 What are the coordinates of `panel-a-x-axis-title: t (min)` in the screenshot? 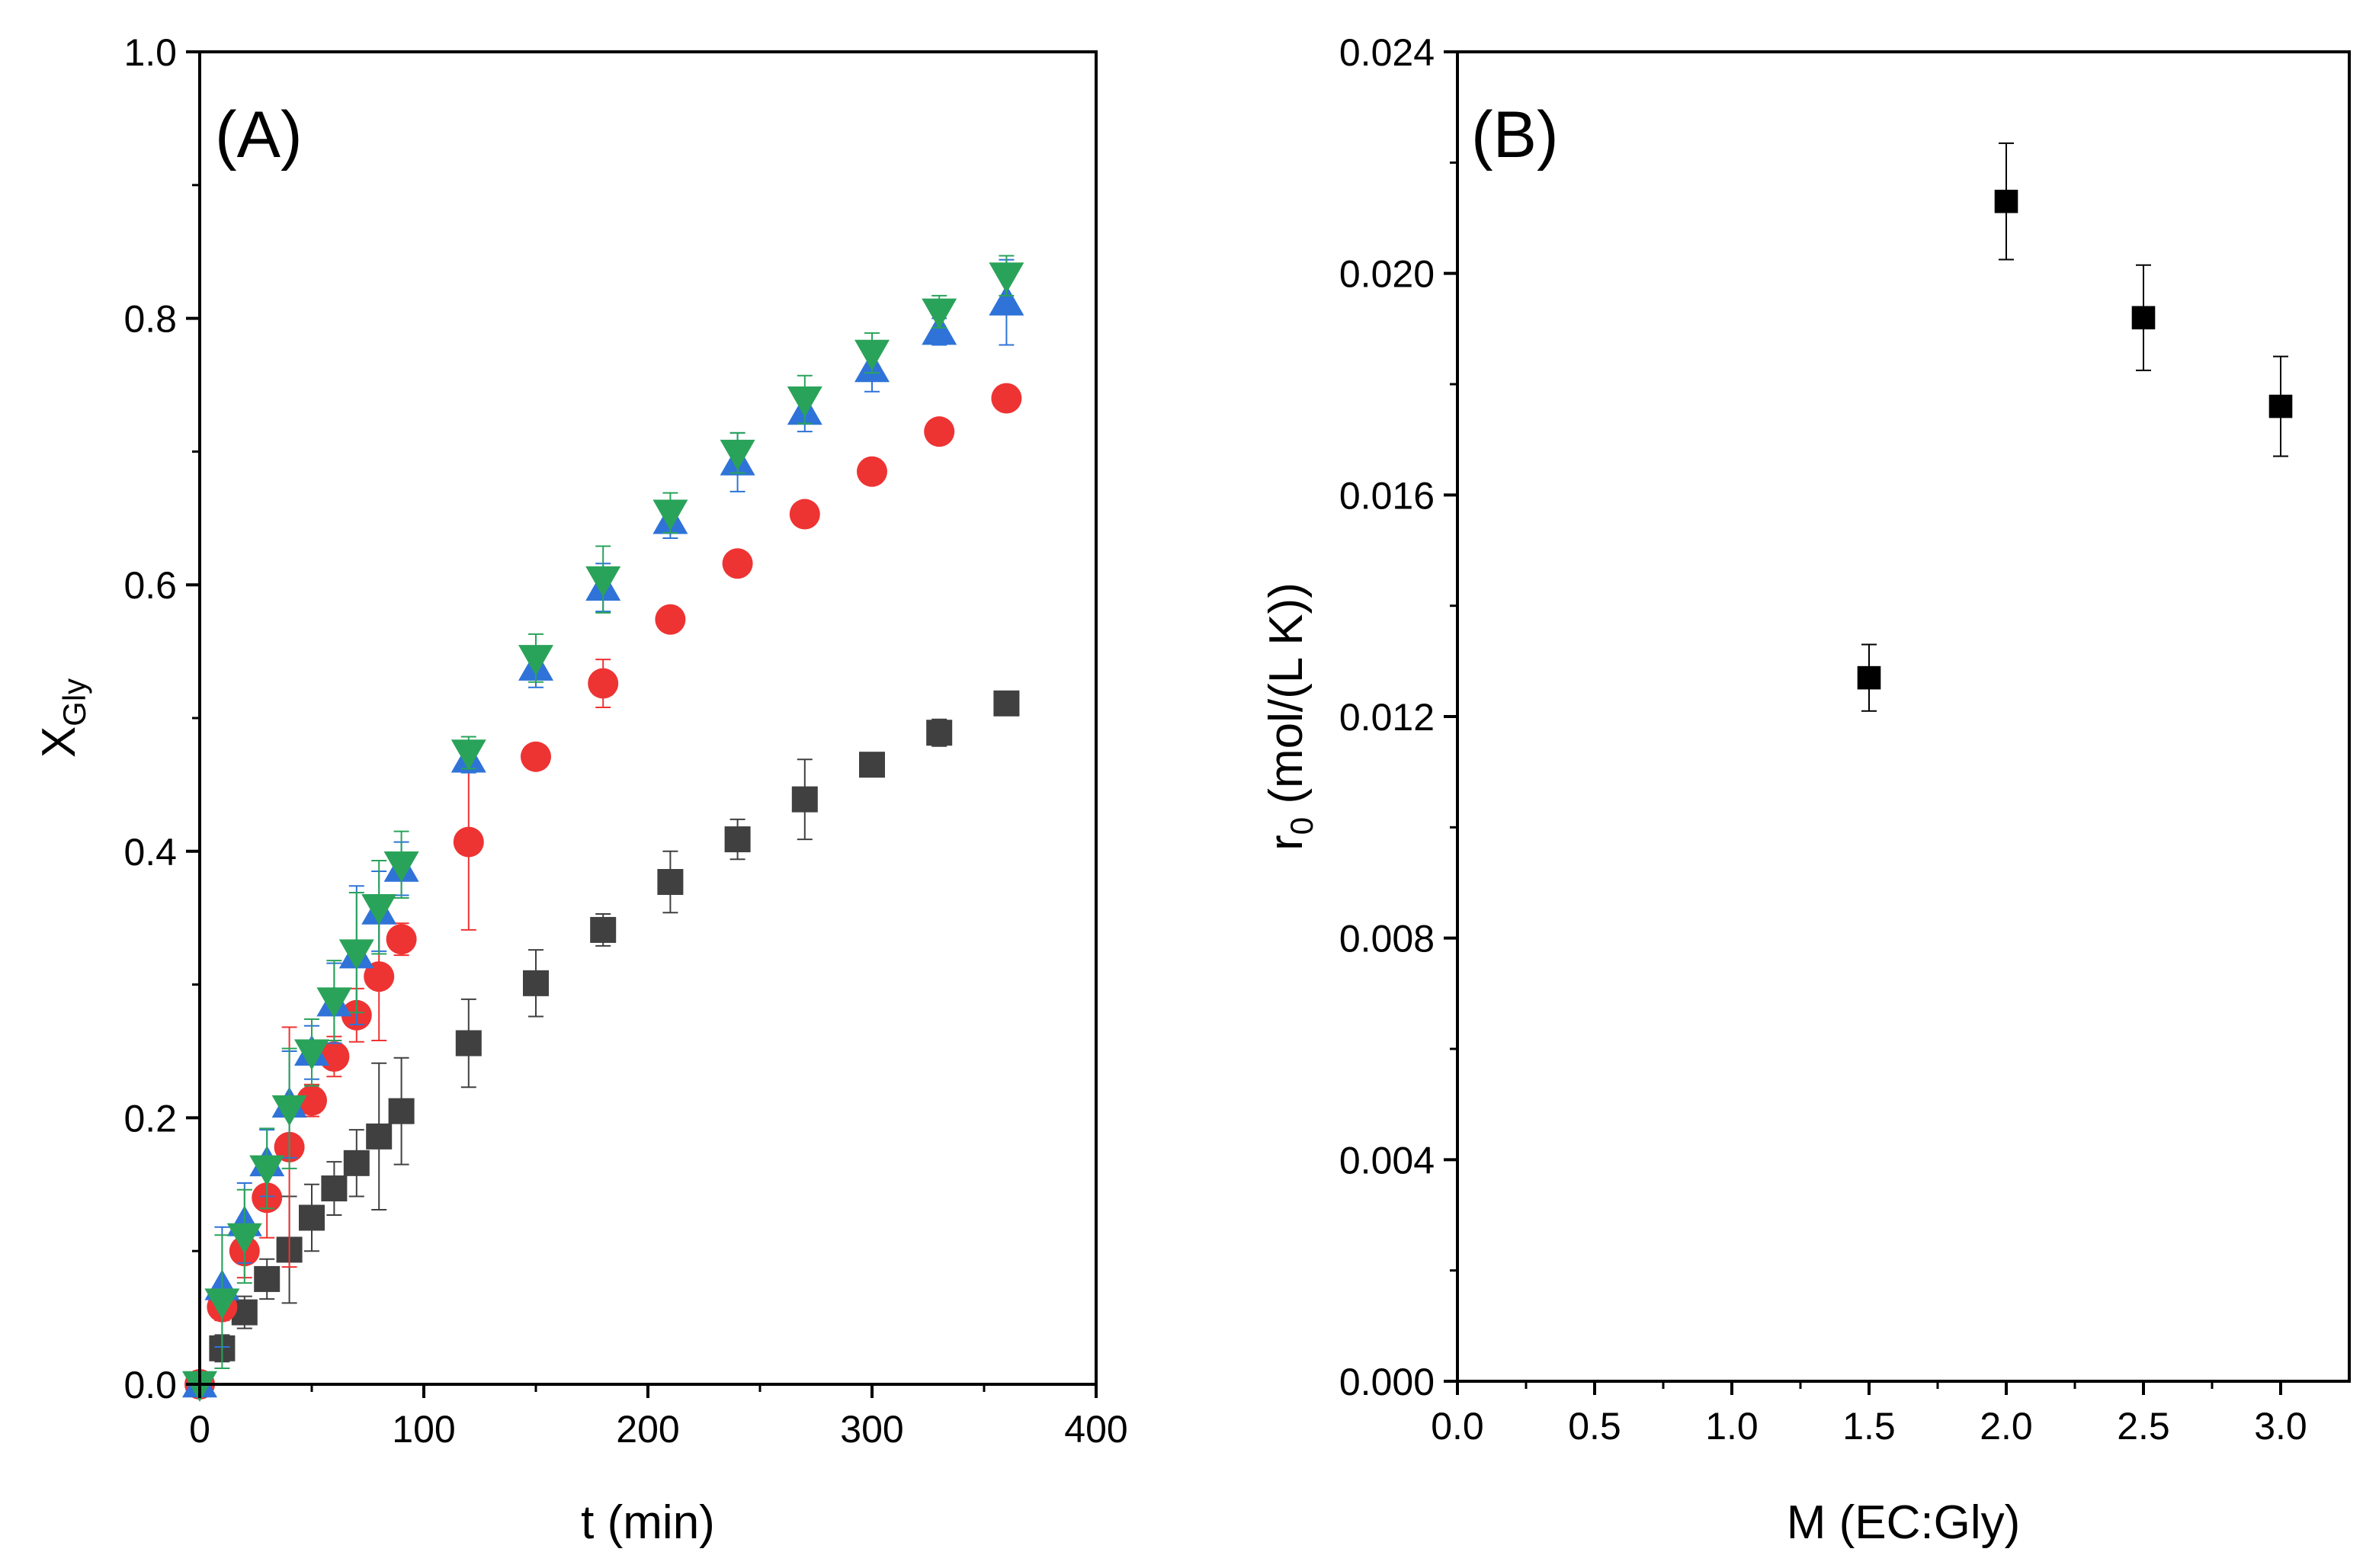 It's located at (648, 1522).